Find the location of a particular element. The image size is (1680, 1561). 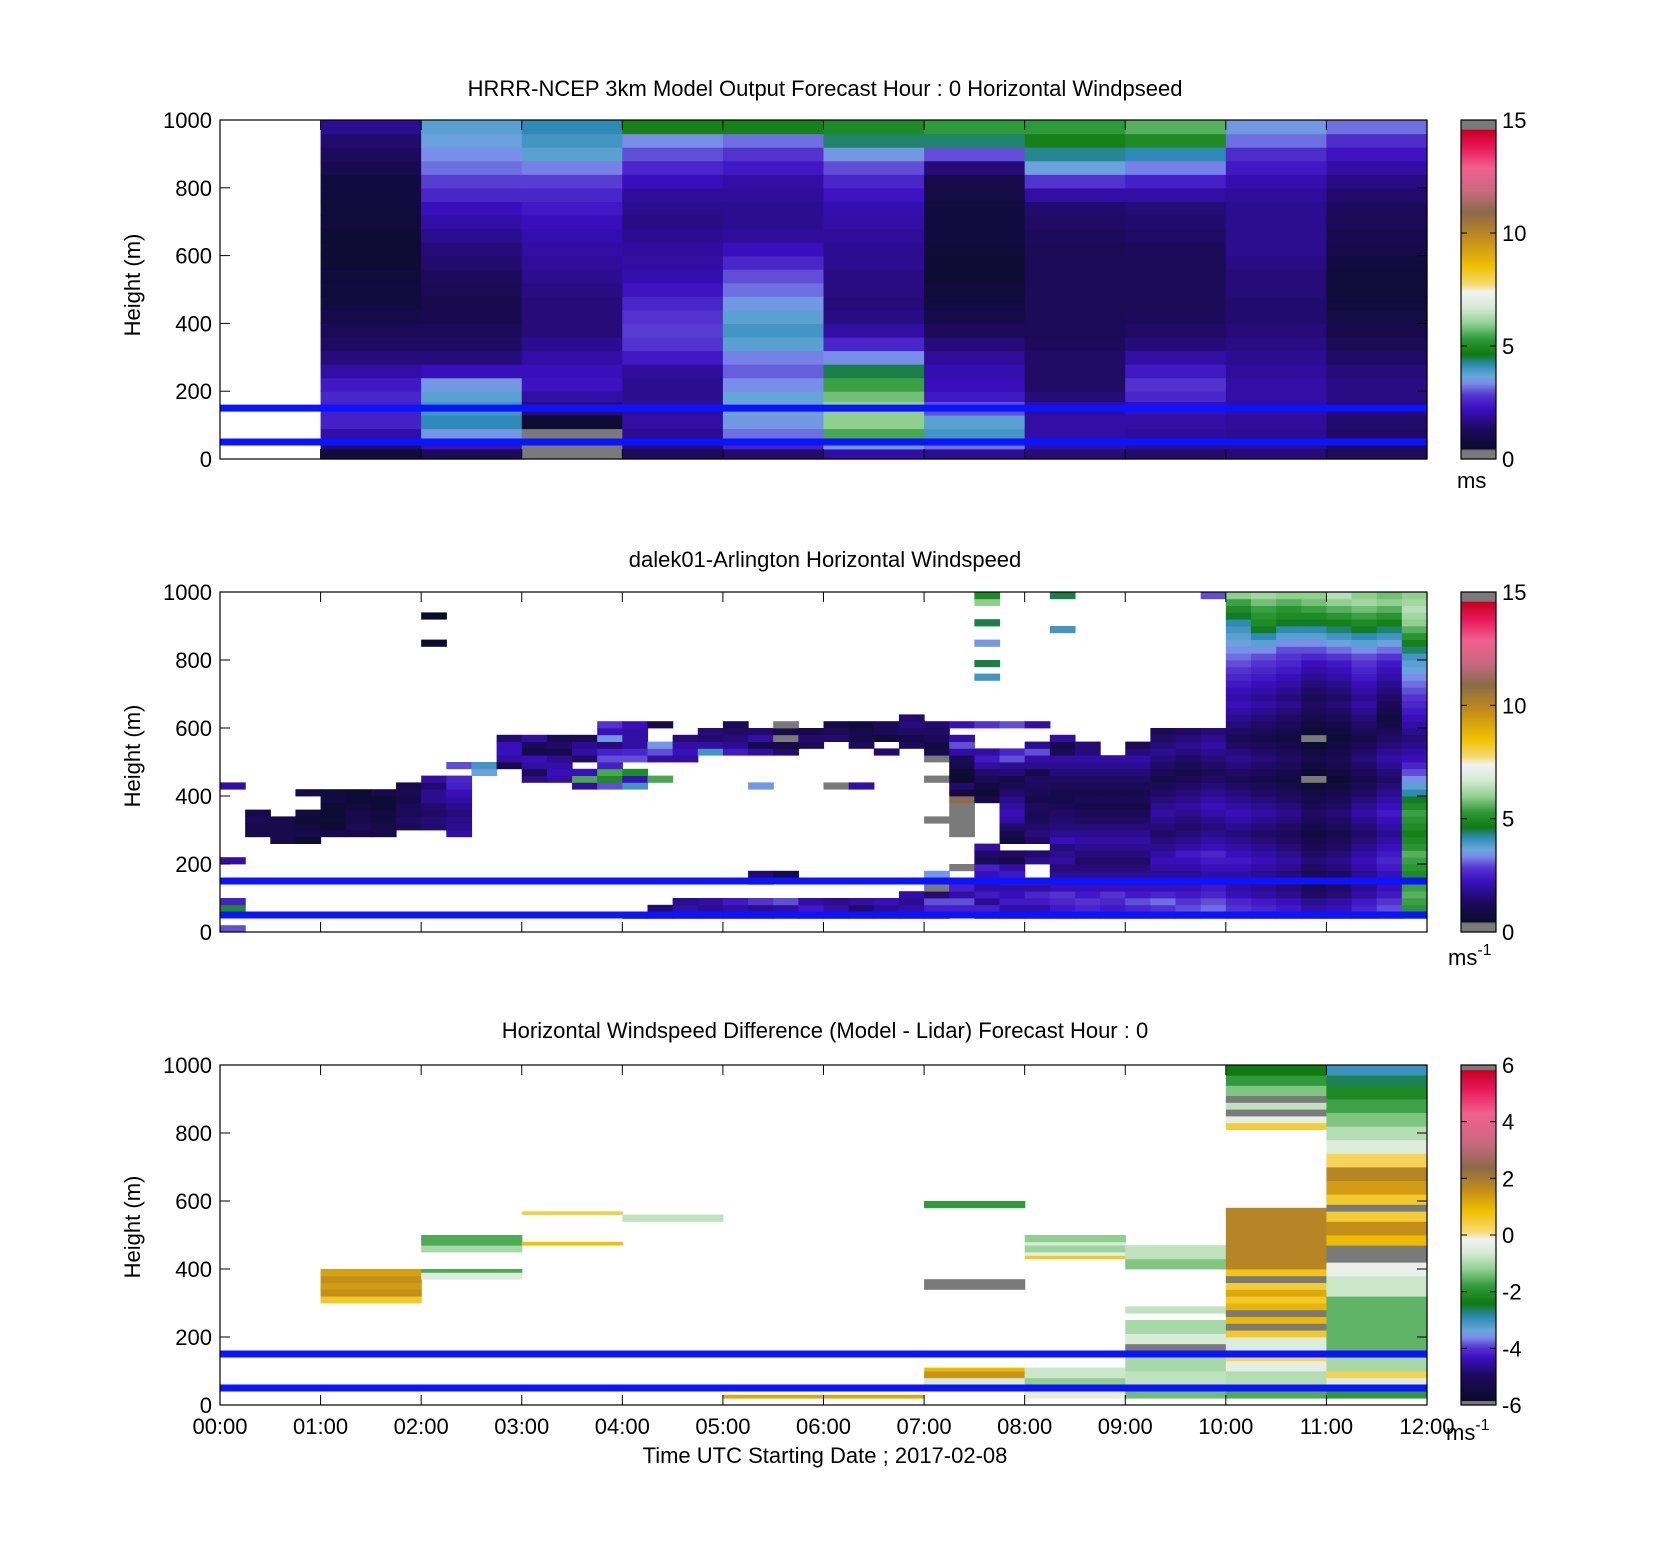

colorbar-tick-label: -2 is located at coordinates (1512, 1292).